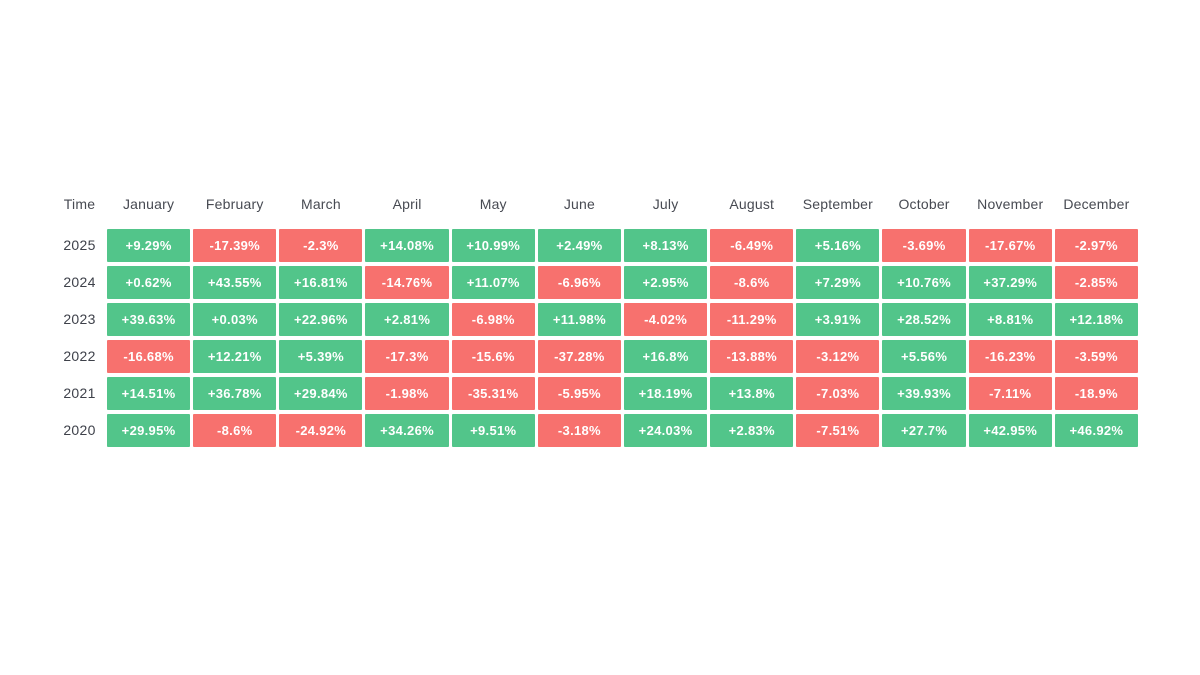  What do you see at coordinates (320, 204) in the screenshot?
I see `month-column-header: March` at bounding box center [320, 204].